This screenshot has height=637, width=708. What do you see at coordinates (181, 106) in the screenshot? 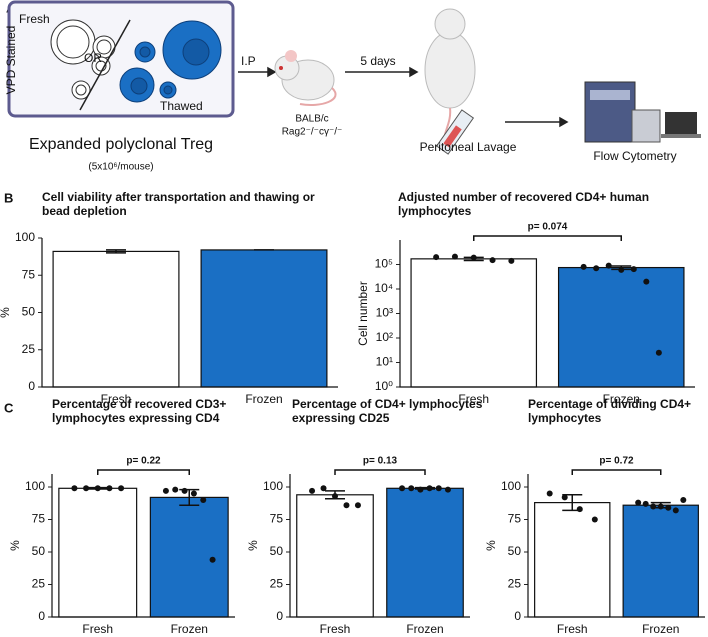
I see `label: Thawed` at bounding box center [181, 106].